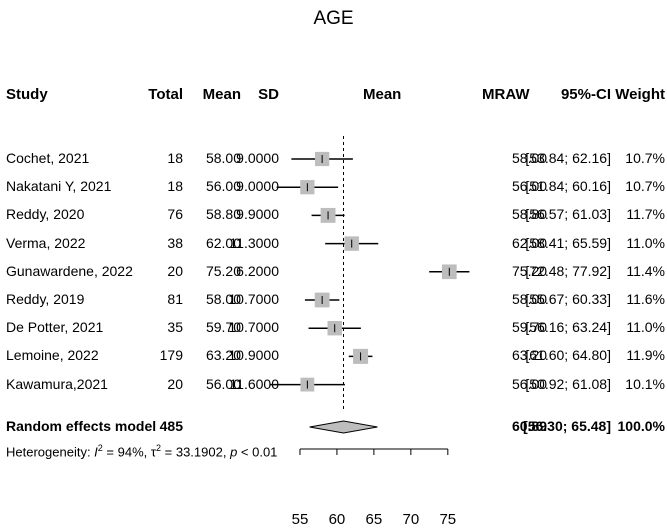 This screenshot has width=667, height=531. What do you see at coordinates (645, 355) in the screenshot?
I see `study-weight: 11.9%` at bounding box center [645, 355].